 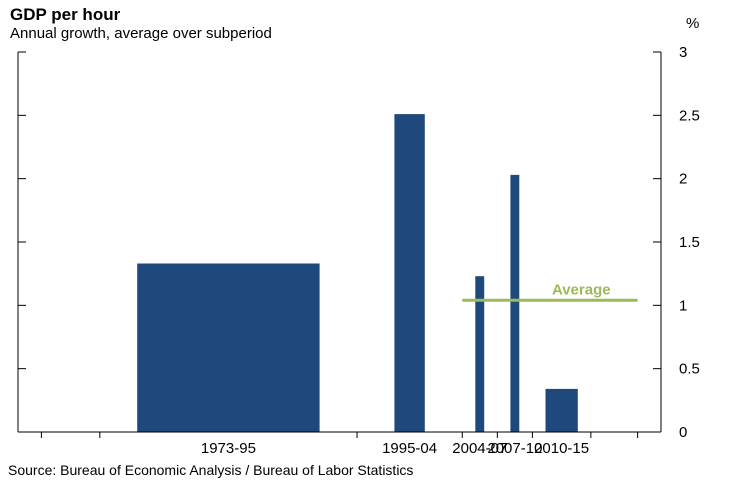 What do you see at coordinates (228, 448) in the screenshot?
I see `x-tick-label-1973-95: 1973-95` at bounding box center [228, 448].